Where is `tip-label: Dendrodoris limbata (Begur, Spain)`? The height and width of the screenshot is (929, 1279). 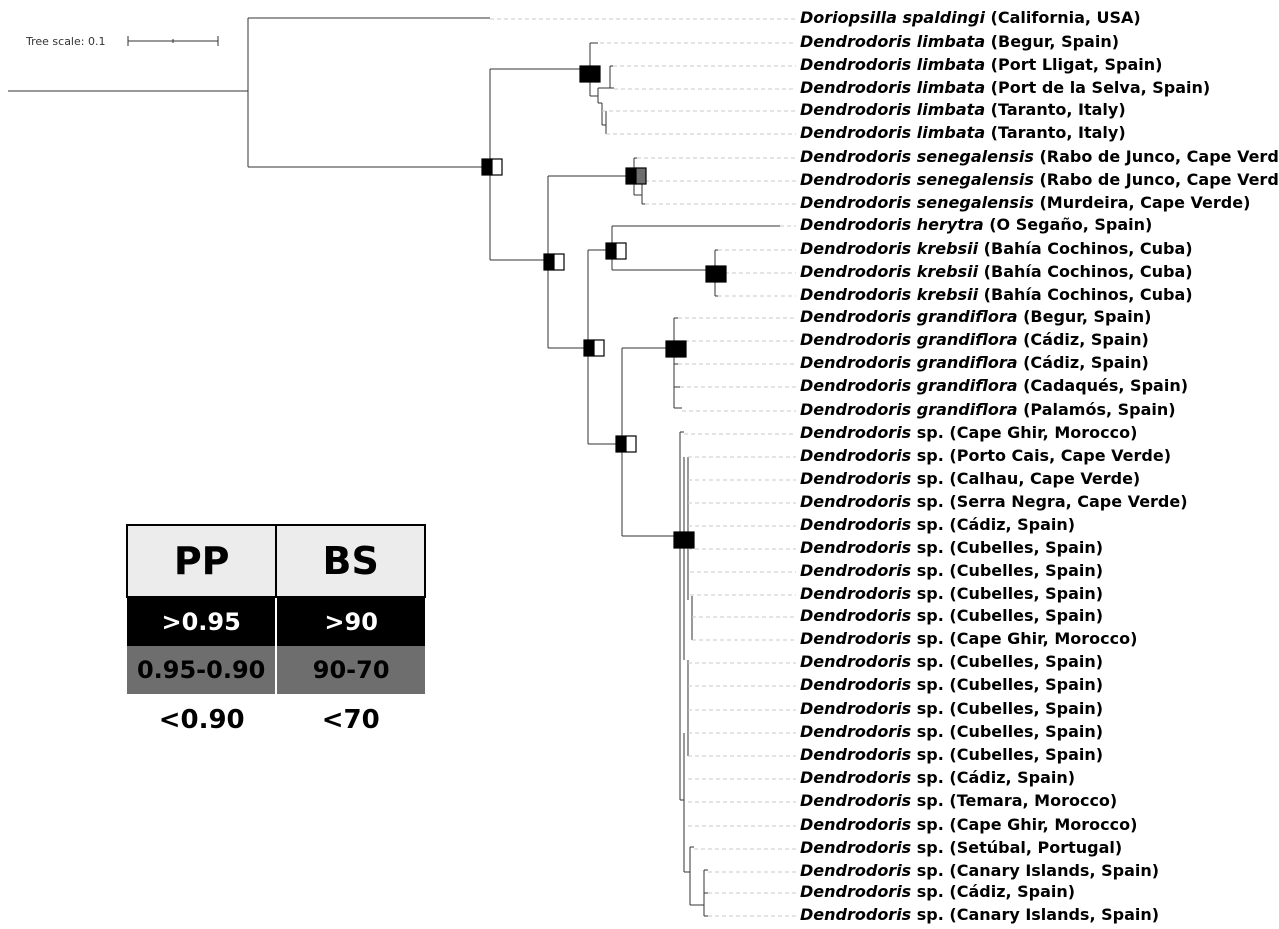
tip-label: Dendrodoris limbata (Begur, Spain) is located at coordinates (959, 42).